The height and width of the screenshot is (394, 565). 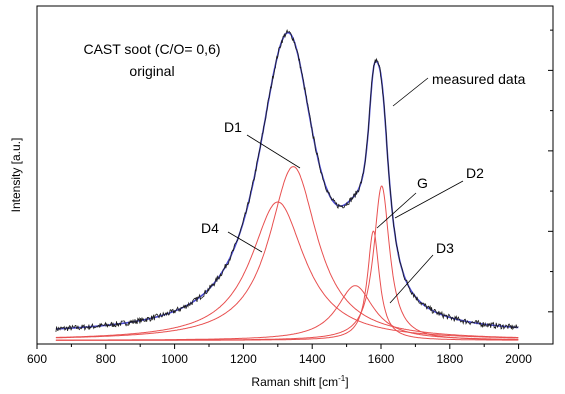 I want to click on leader-measured, so click(x=410, y=92).